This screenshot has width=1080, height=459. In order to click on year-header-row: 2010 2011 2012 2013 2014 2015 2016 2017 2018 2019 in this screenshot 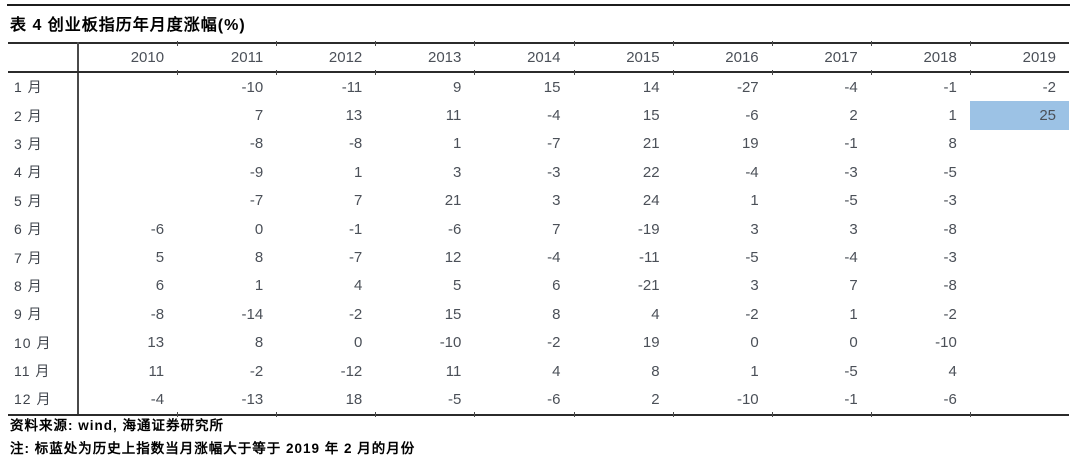, I will do `click(538, 57)`.